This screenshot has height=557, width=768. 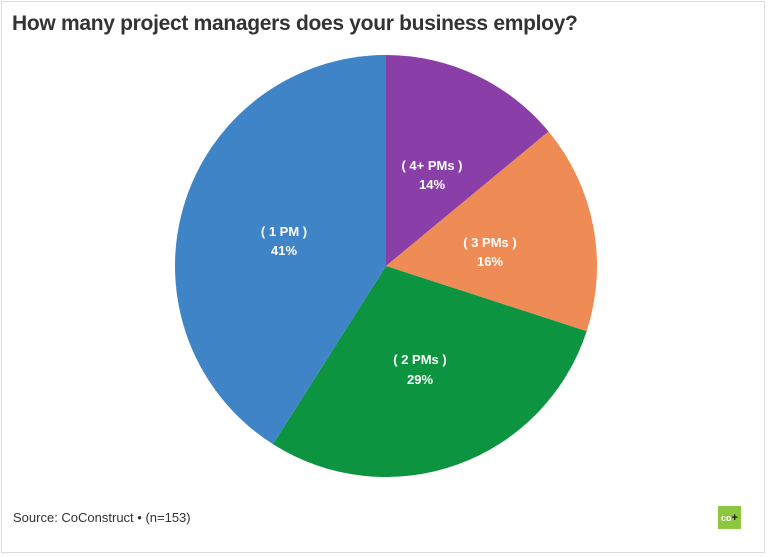 What do you see at coordinates (284, 250) in the screenshot?
I see `svg-text: 41%` at bounding box center [284, 250].